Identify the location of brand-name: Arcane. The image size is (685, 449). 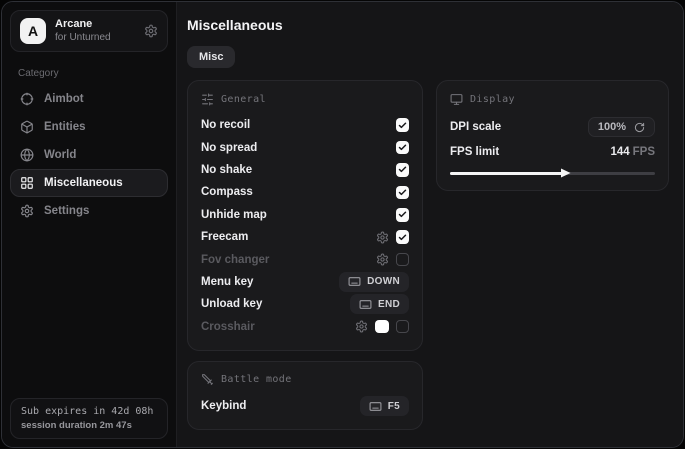
(74, 24).